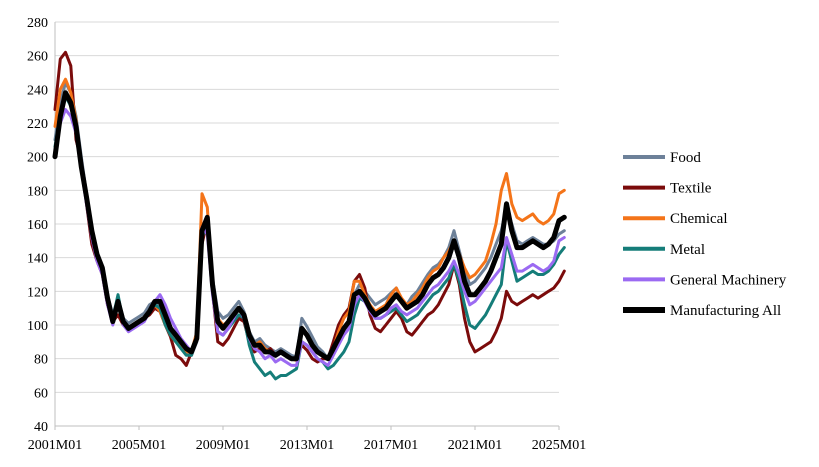 Image resolution: width=819 pixels, height=467 pixels. Describe the element at coordinates (41, 393) in the screenshot. I see `y-tick-label: 60` at that location.